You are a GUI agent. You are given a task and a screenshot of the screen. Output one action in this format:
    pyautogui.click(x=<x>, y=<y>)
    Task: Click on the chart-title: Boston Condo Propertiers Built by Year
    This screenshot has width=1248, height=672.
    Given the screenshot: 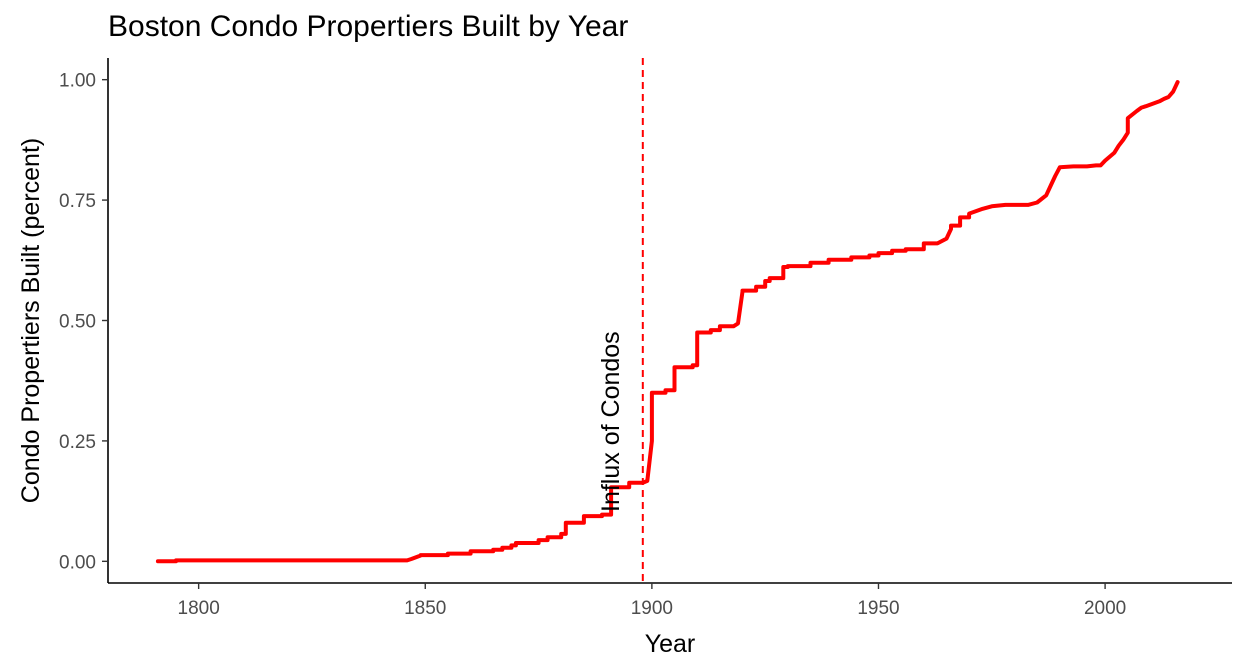 What is the action you would take?
    pyautogui.click(x=368, y=26)
    